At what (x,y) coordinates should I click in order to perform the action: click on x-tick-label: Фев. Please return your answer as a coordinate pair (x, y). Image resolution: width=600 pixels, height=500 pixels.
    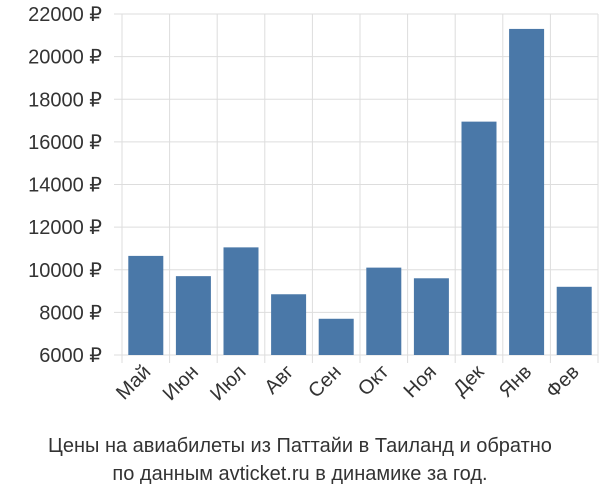
    Looking at the image, I should click on (563, 382).